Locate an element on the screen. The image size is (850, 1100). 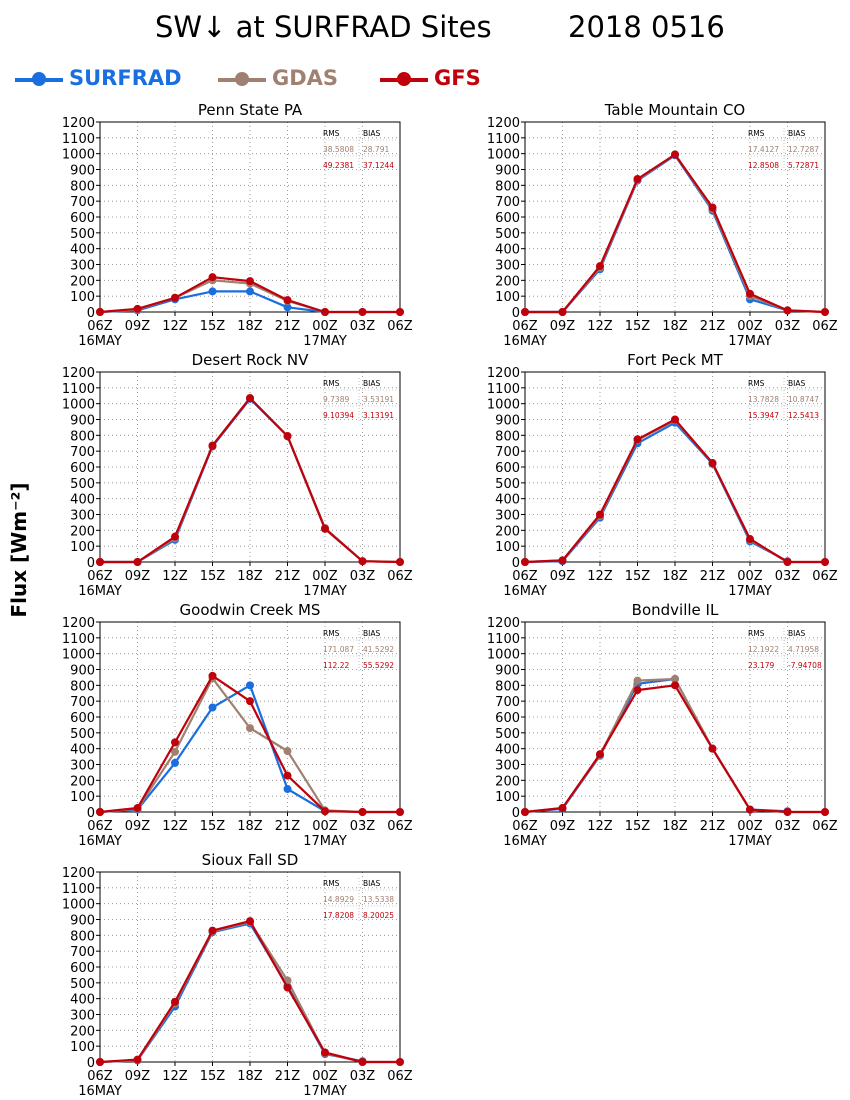
series-point-gdas is located at coordinates (637, 680).